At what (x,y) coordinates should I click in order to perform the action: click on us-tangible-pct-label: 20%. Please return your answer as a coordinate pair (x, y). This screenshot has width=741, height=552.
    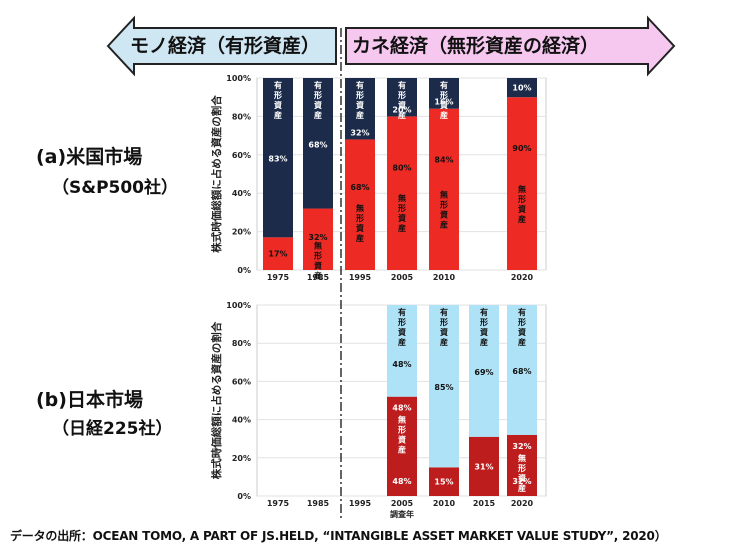
    Looking at the image, I should click on (401, 109).